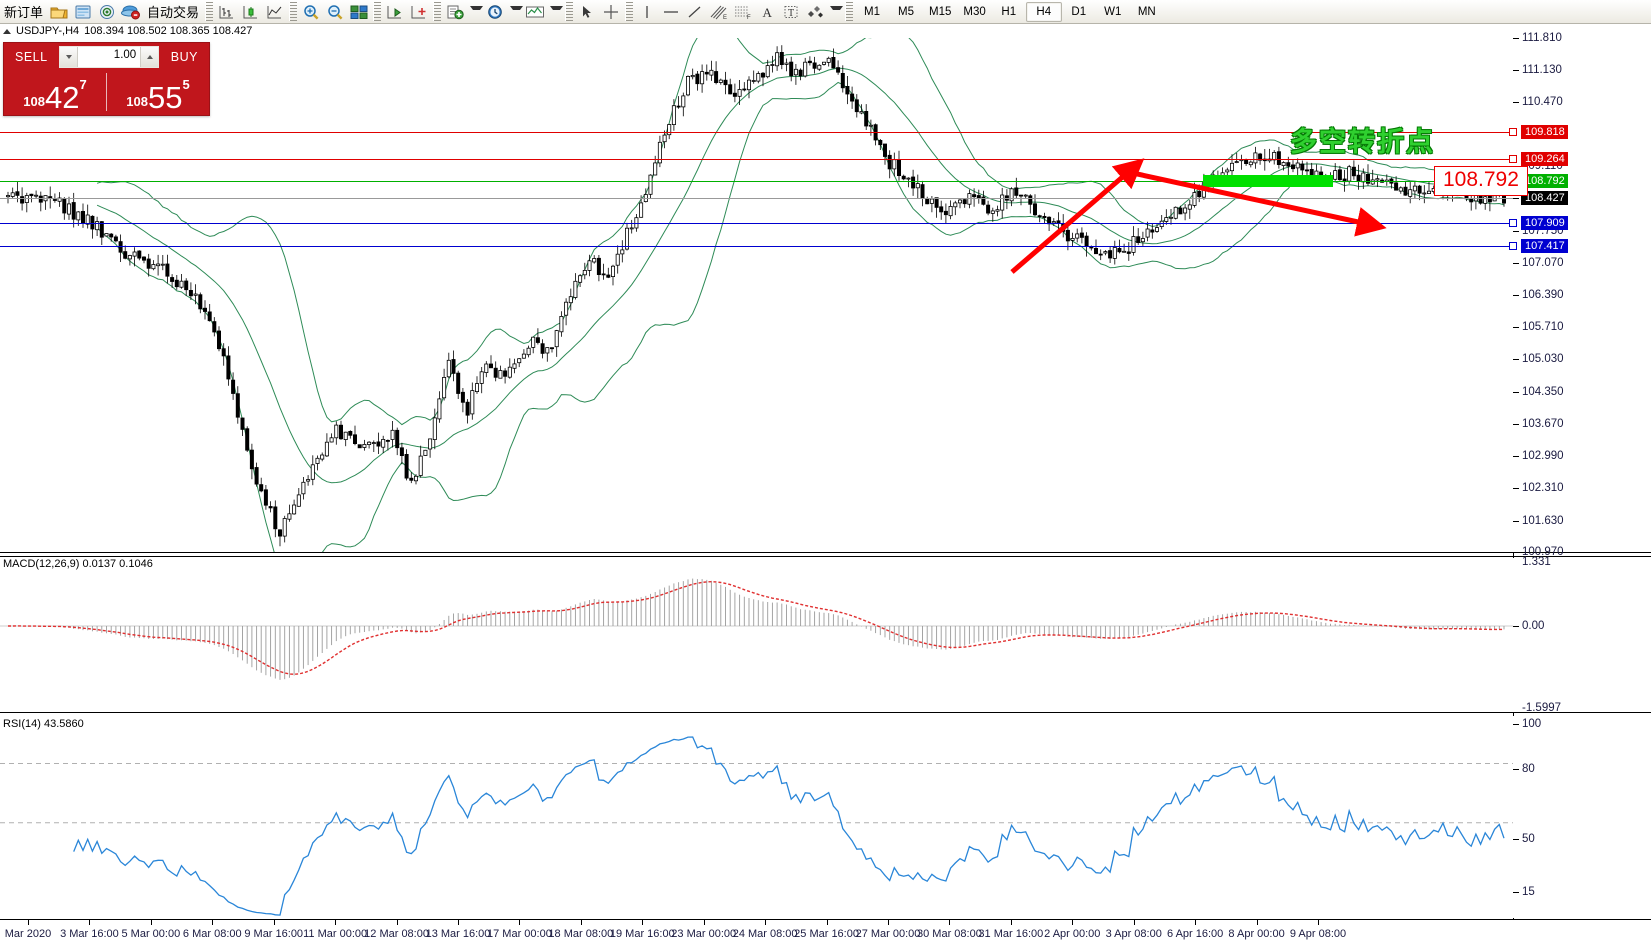  Describe the element at coordinates (186, 84) in the screenshot. I see `buy-price-fraction: 5` at that location.